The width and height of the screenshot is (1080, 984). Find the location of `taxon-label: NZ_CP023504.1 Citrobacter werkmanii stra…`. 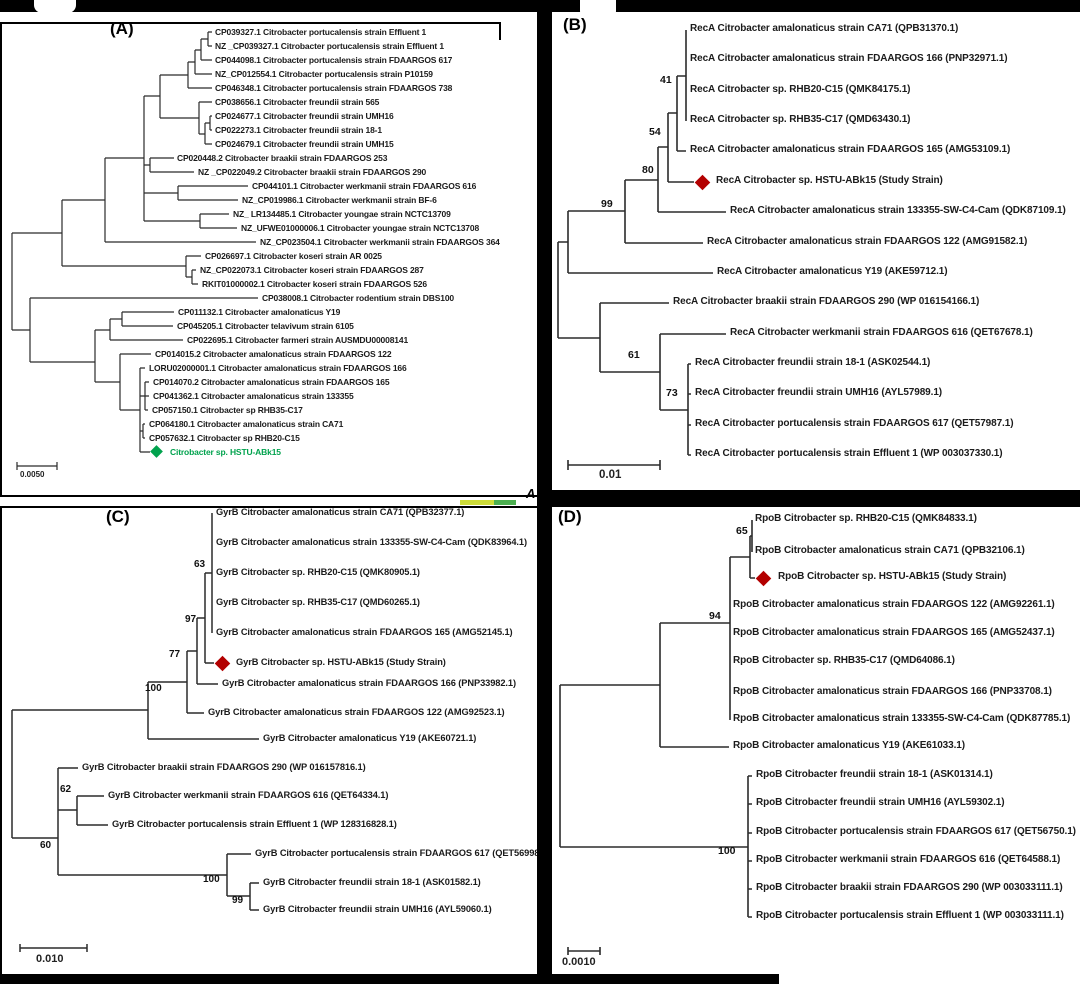

taxon-label: NZ_CP023504.1 Citrobacter werkmanii stra… is located at coordinates (380, 242).